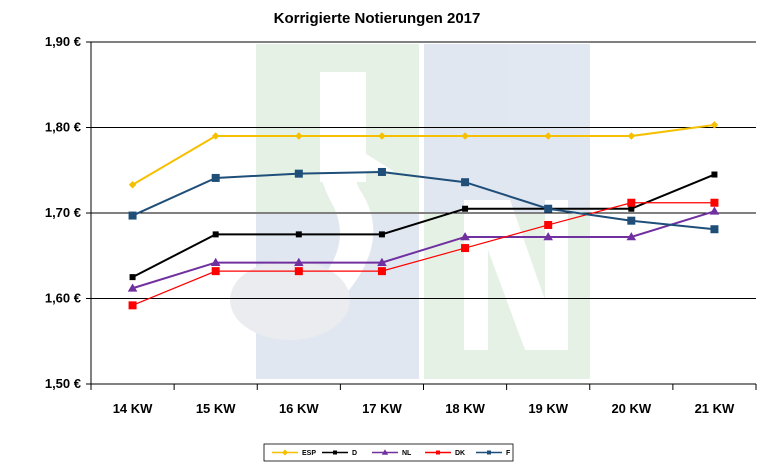 The height and width of the screenshot is (469, 772). What do you see at coordinates (407, 453) in the screenshot?
I see `legend-label: NL` at bounding box center [407, 453].